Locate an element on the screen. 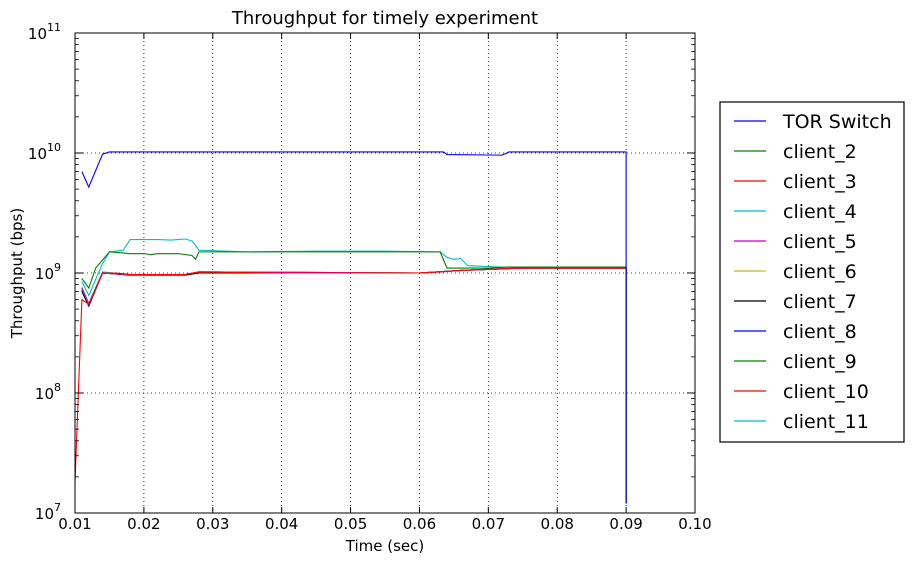 The height and width of the screenshot is (564, 914). legend-label: client_3 is located at coordinates (820, 182).